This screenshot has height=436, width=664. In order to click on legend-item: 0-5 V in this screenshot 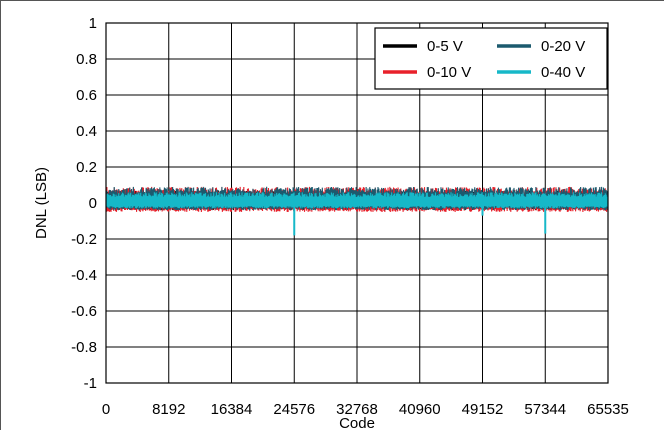, I will do `click(423, 46)`.